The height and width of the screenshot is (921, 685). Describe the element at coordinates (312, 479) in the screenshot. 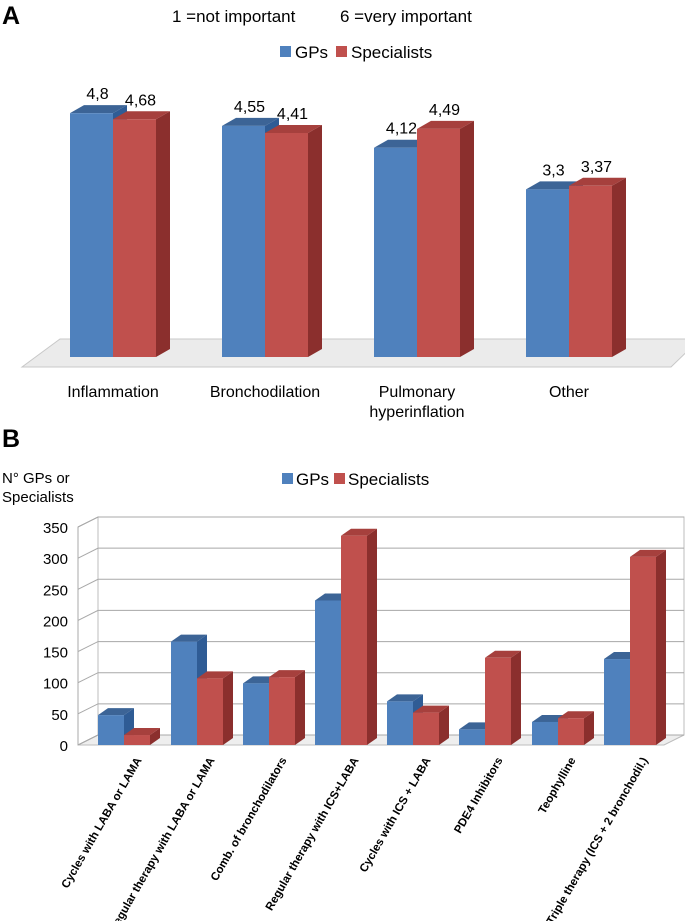

I see `legend-b-gps-label: GPs` at that location.